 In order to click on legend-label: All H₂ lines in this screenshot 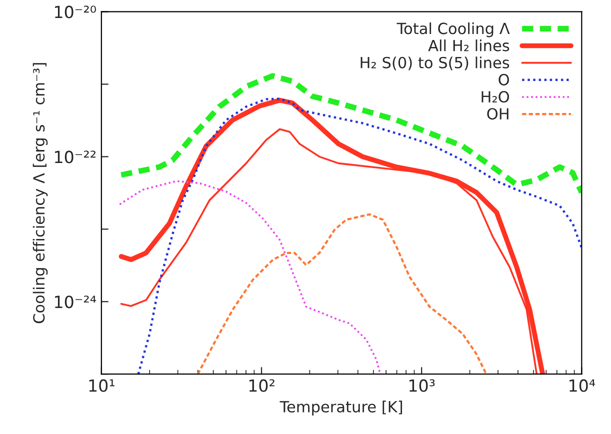, I will do `click(469, 45)`.